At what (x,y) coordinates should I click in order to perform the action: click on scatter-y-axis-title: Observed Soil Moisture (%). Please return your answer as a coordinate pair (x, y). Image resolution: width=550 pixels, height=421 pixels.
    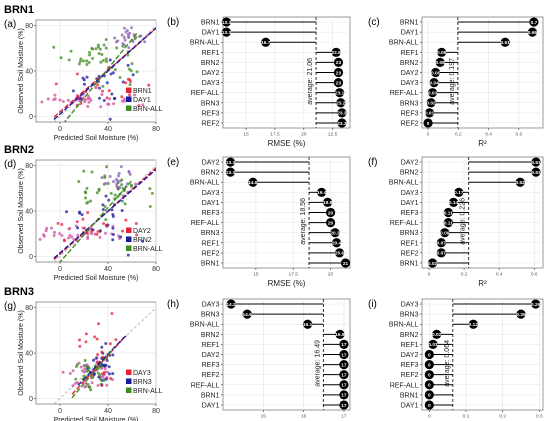
    Looking at the image, I should click on (21, 211).